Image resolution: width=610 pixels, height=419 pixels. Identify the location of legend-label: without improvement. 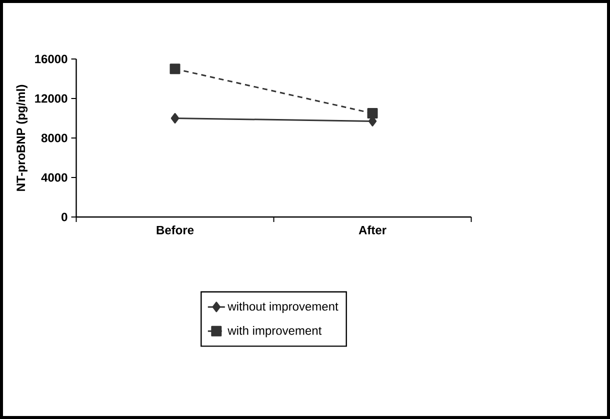
(283, 308).